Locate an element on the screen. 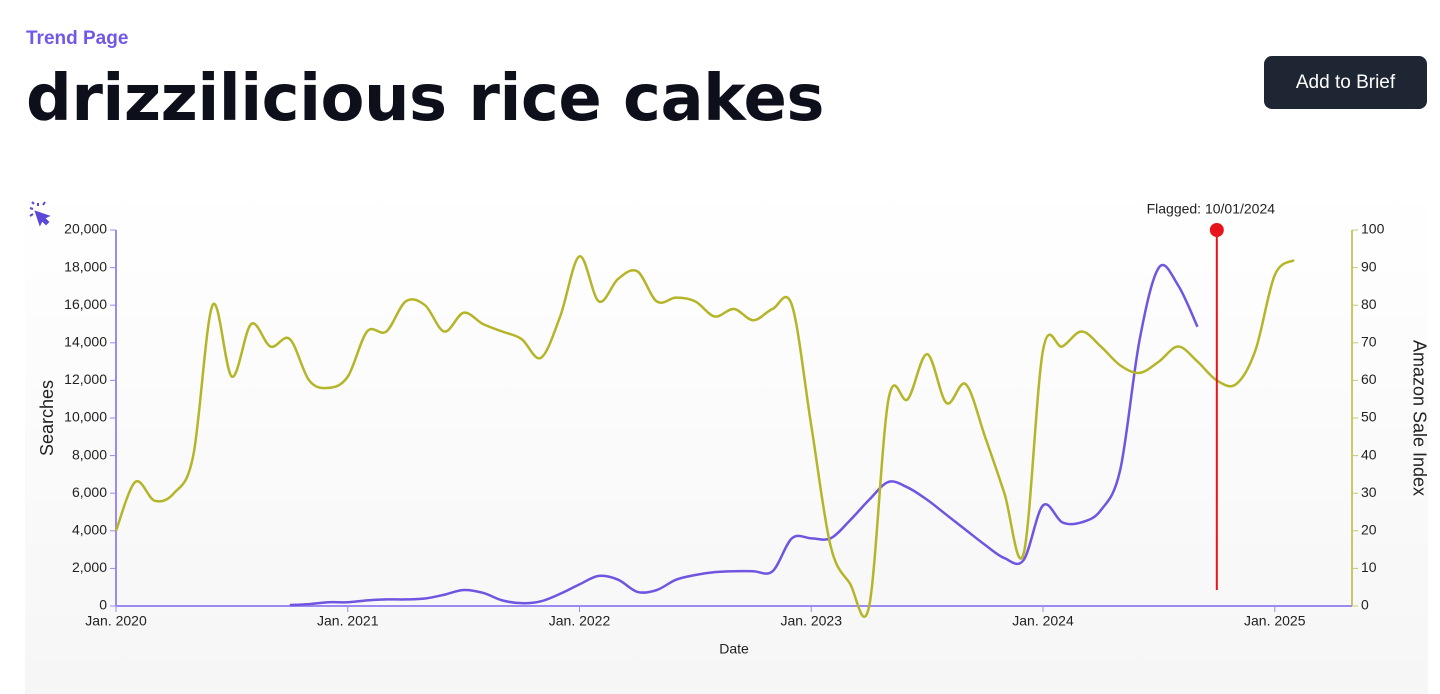 Image resolution: width=1440 pixels, height=694 pixels. y-axis-title: Searches is located at coordinates (47, 418).